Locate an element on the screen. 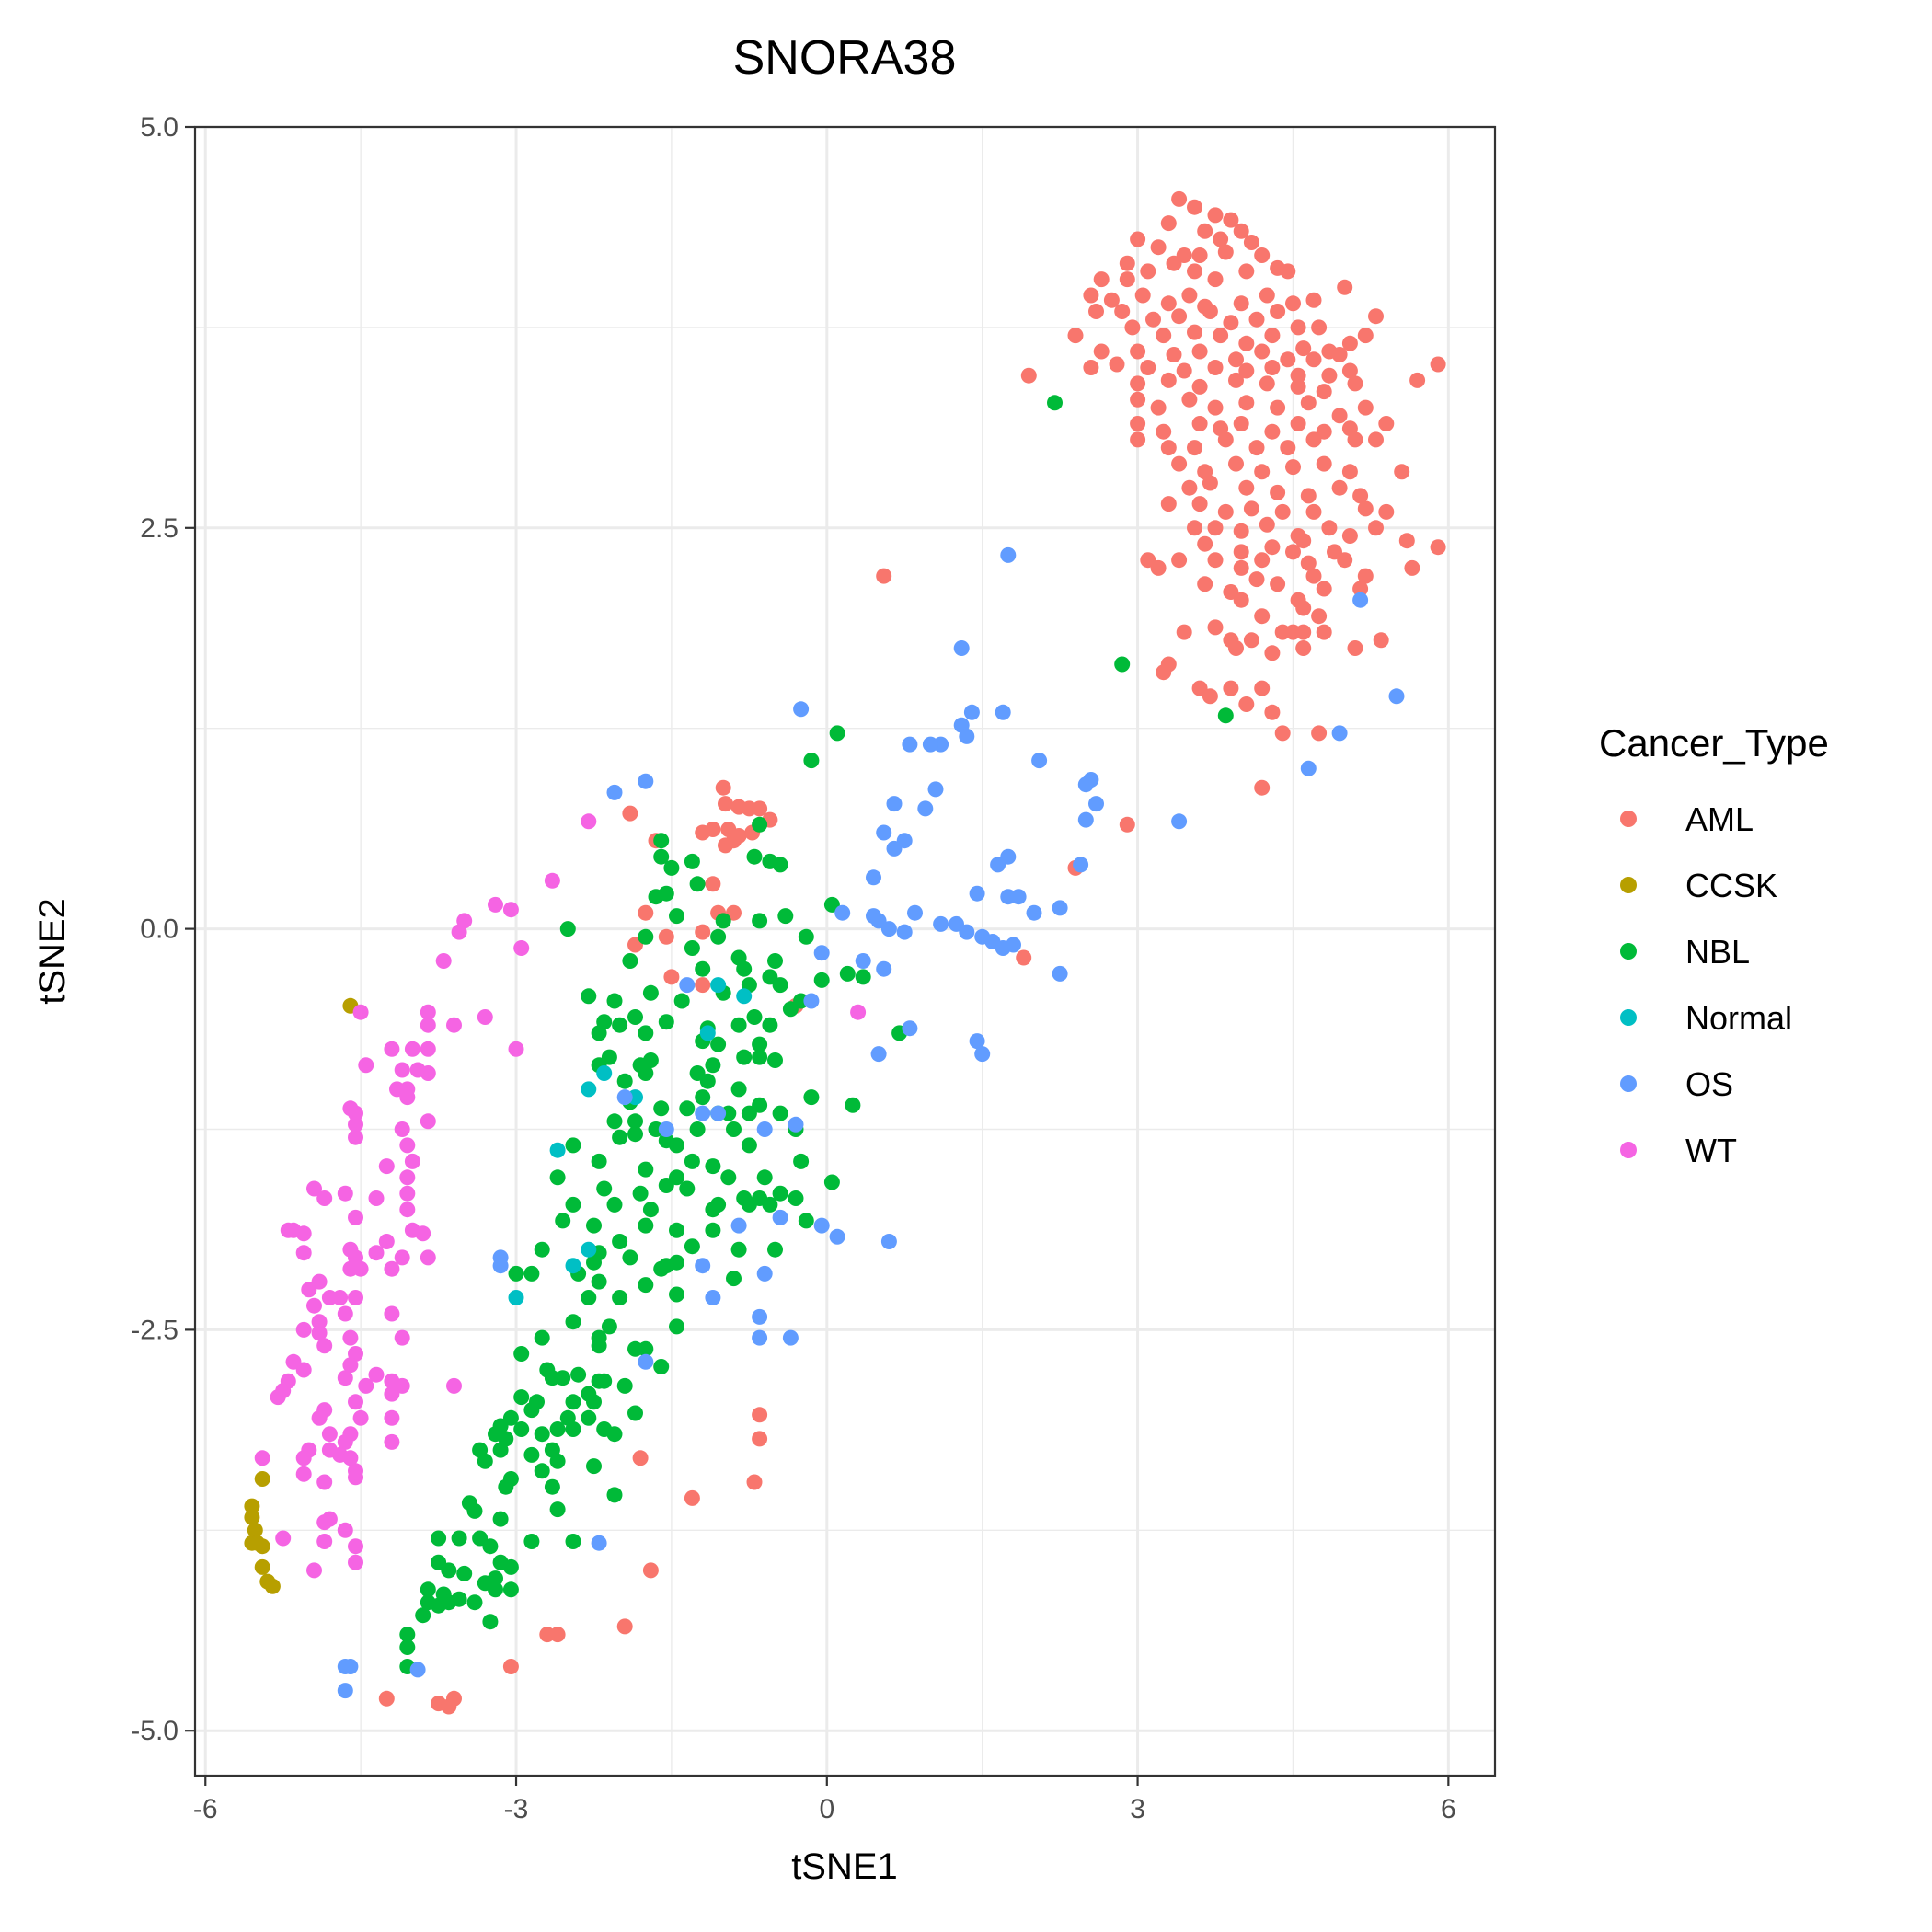 The height and width of the screenshot is (1932, 1932). y-axis-title: tSNE2 is located at coordinates (52, 951).